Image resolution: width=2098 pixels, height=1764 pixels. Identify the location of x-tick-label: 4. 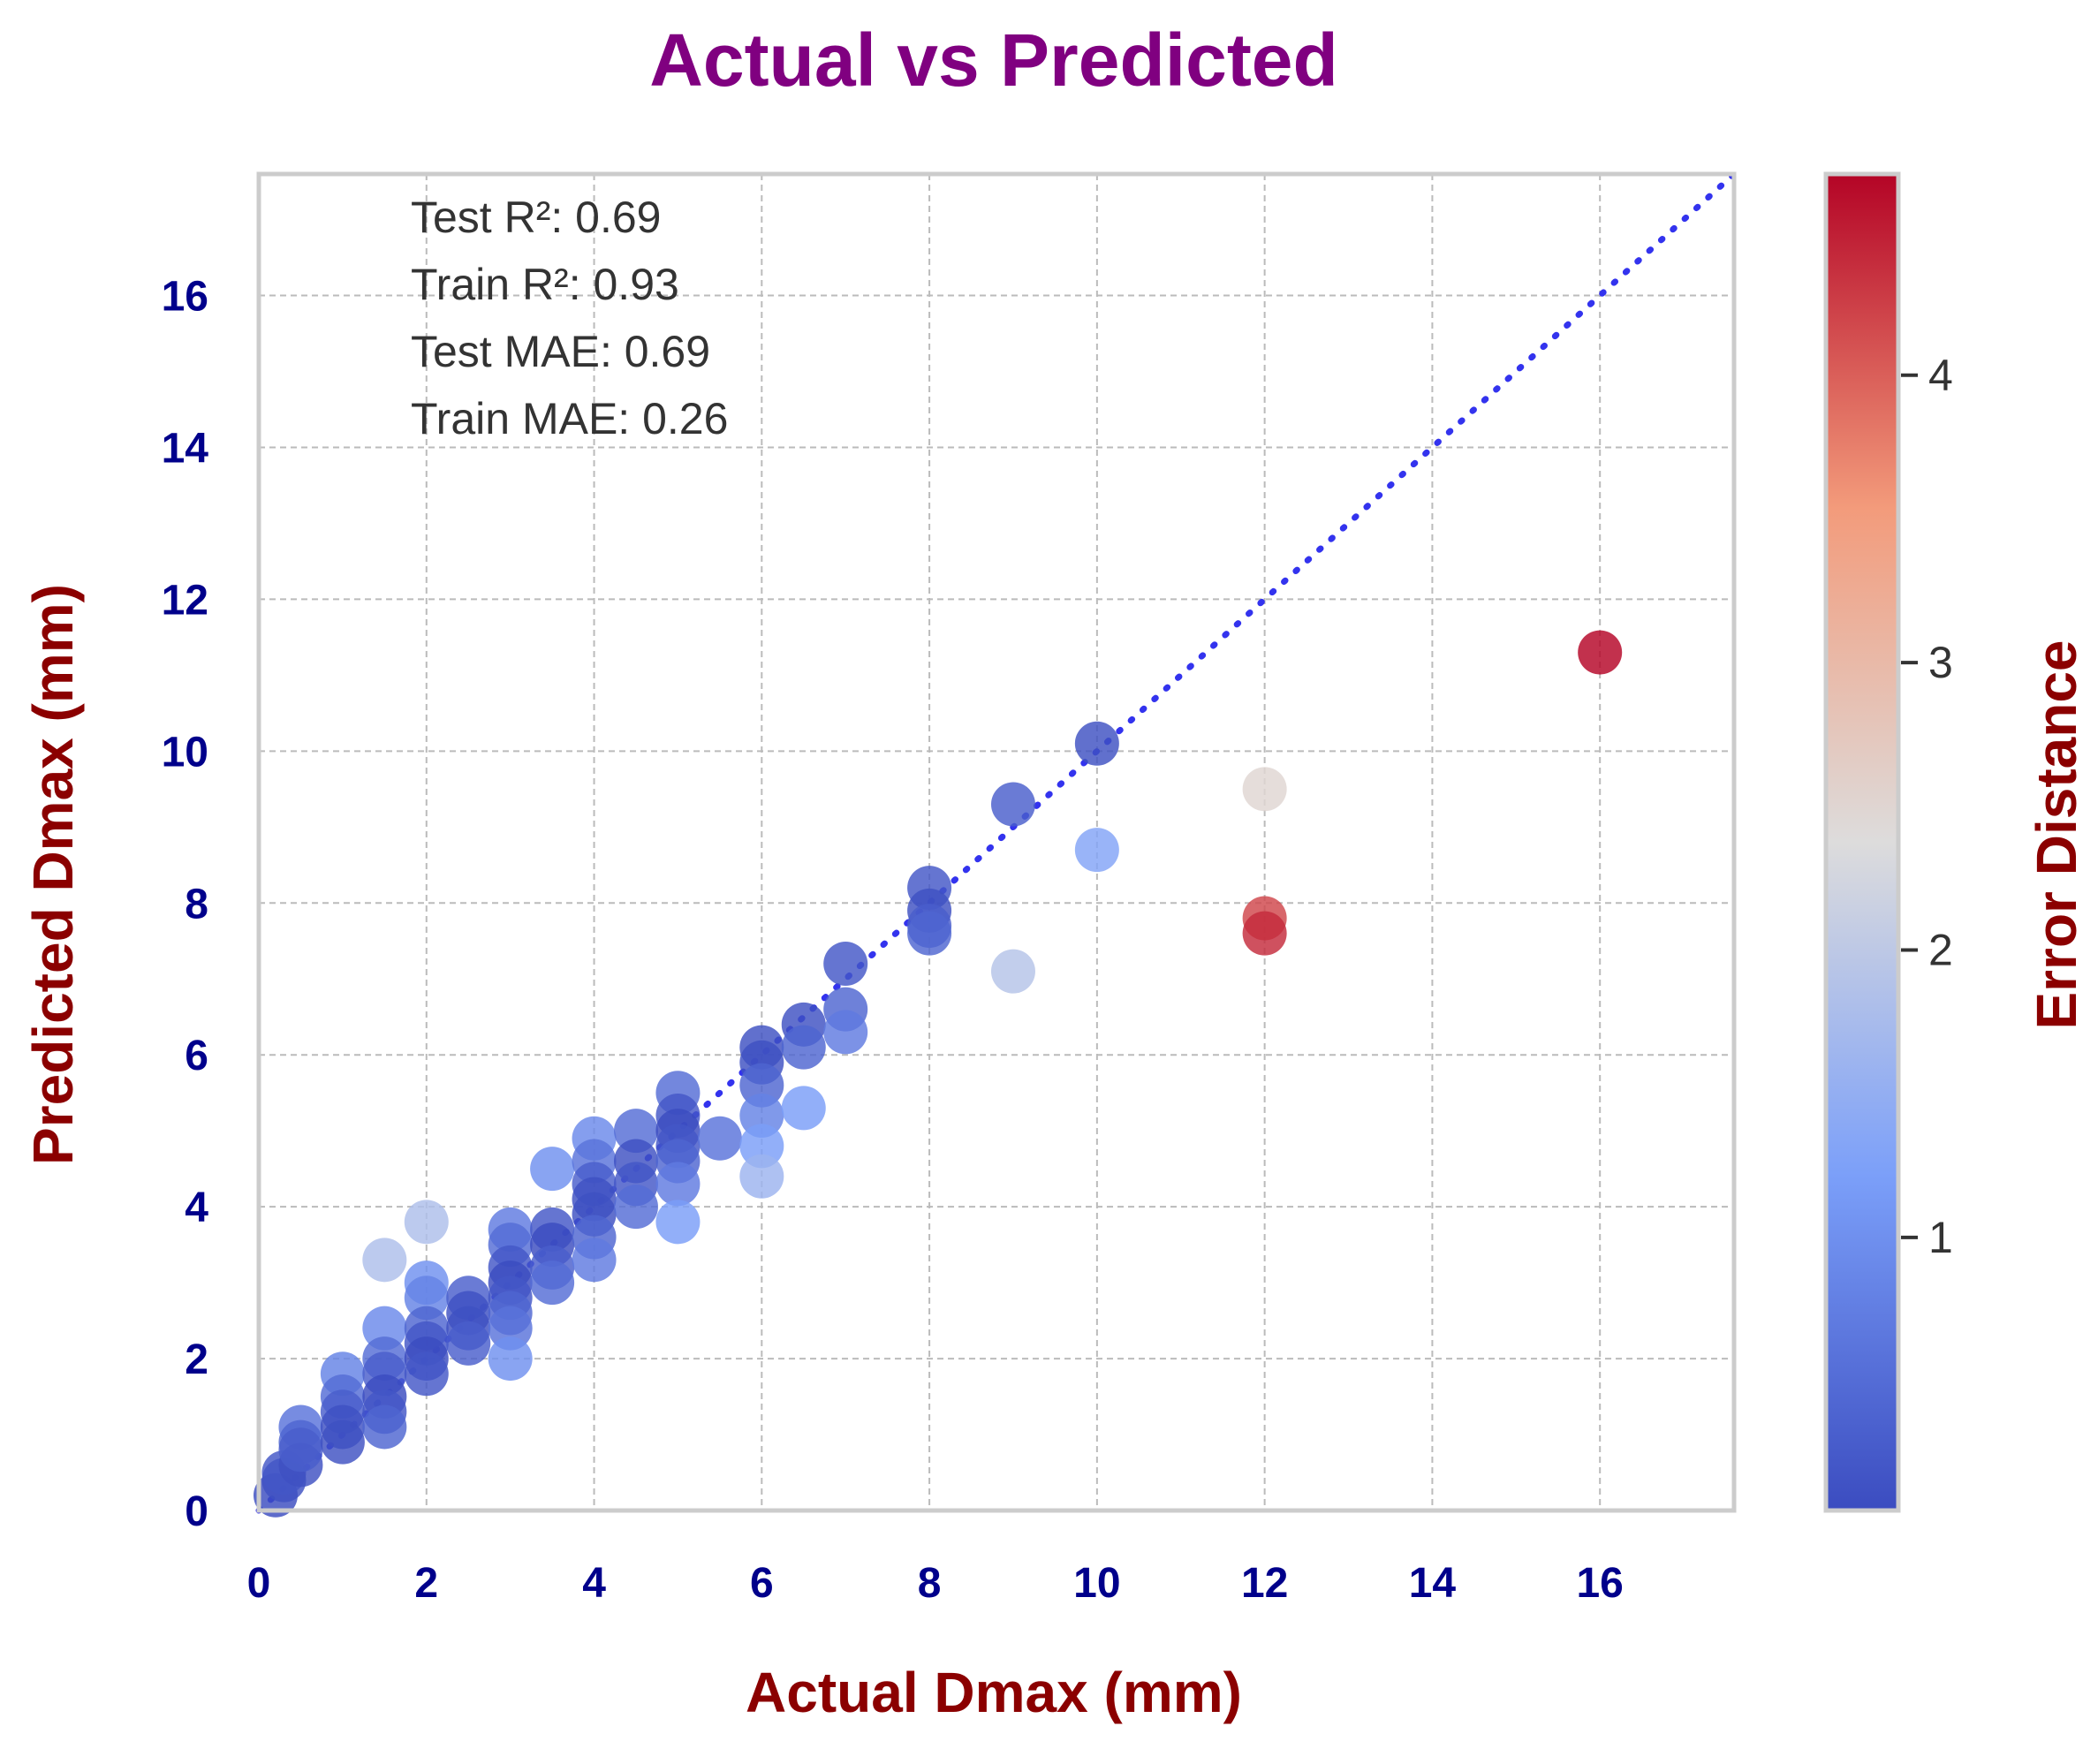
(594, 1583).